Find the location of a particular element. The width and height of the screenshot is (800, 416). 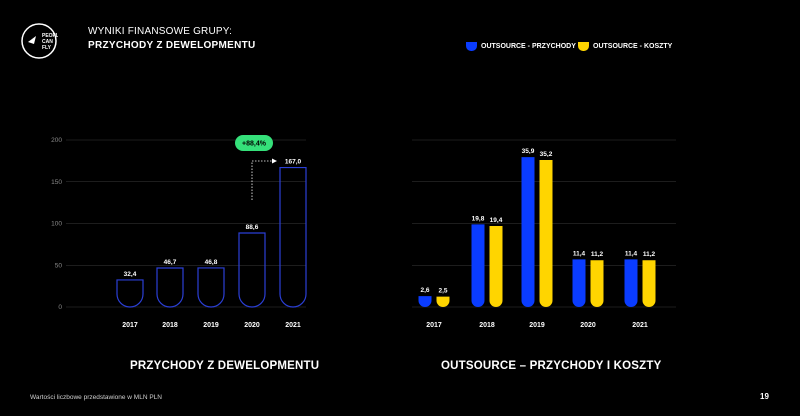

data-label: 35,9 is located at coordinates (528, 151).